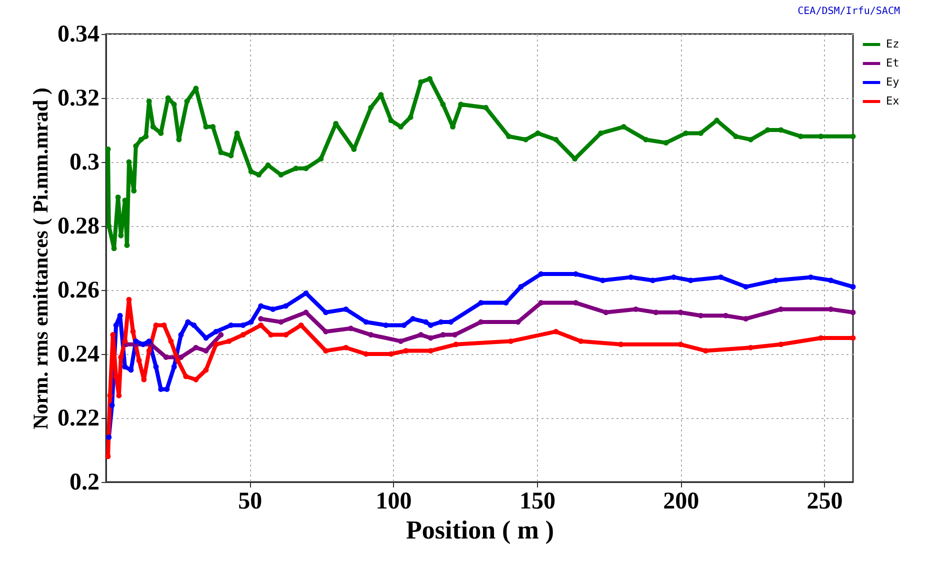 The height and width of the screenshot is (570, 933). What do you see at coordinates (79, 291) in the screenshot?
I see `y-tick-label: 0.26` at bounding box center [79, 291].